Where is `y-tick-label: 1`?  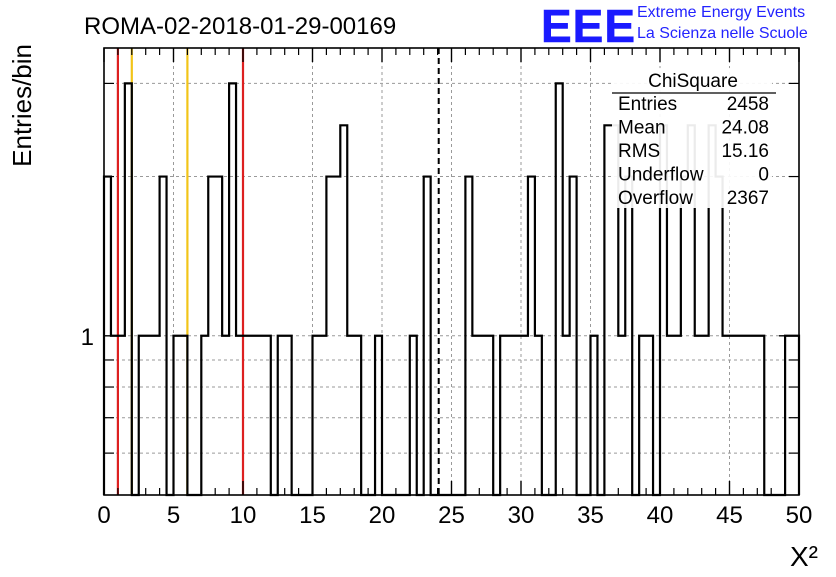
y-tick-label: 1 is located at coordinates (87, 337).